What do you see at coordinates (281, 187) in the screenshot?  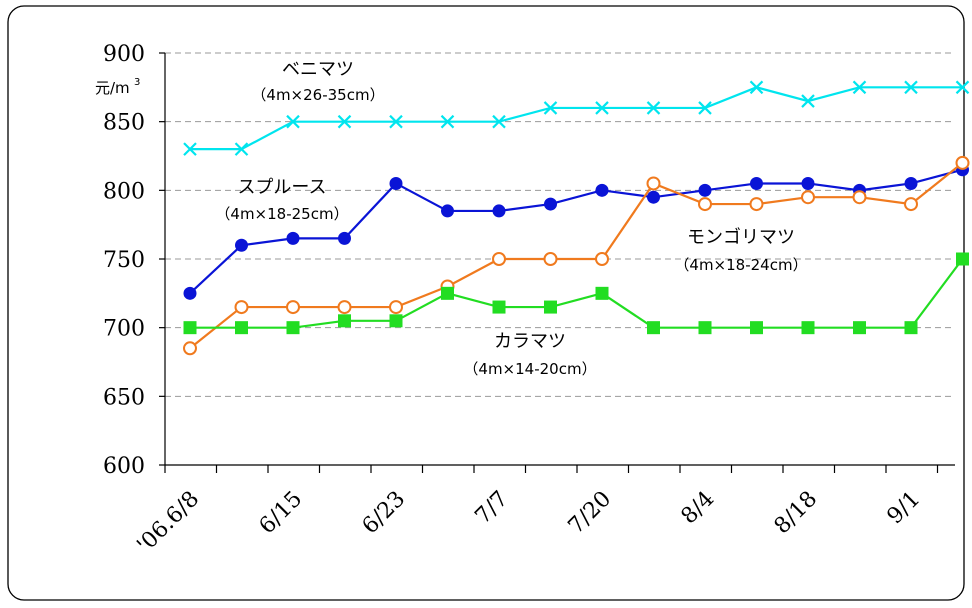 I see `series-label-spruce: スプルース` at bounding box center [281, 187].